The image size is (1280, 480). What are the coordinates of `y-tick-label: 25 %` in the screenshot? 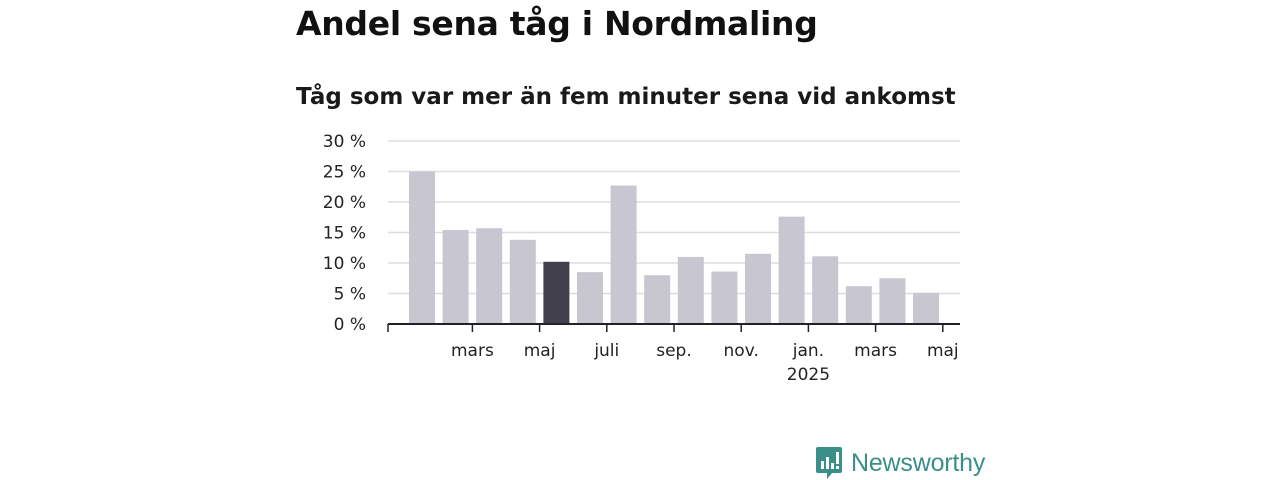 It's located at (344, 173).